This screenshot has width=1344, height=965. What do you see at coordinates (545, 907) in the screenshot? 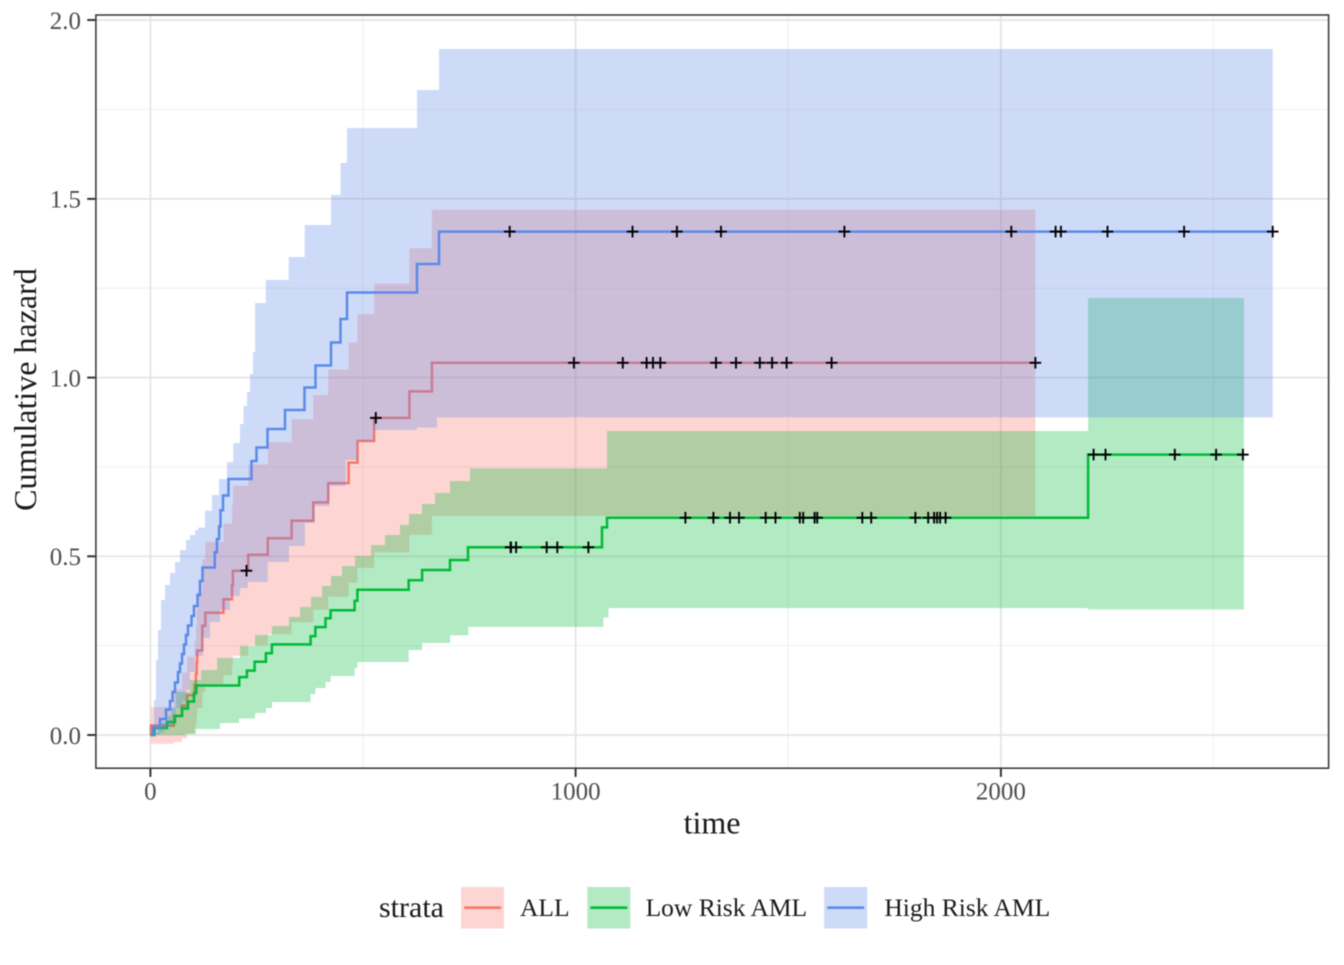
I see `svg-text: ALL` at bounding box center [545, 907].